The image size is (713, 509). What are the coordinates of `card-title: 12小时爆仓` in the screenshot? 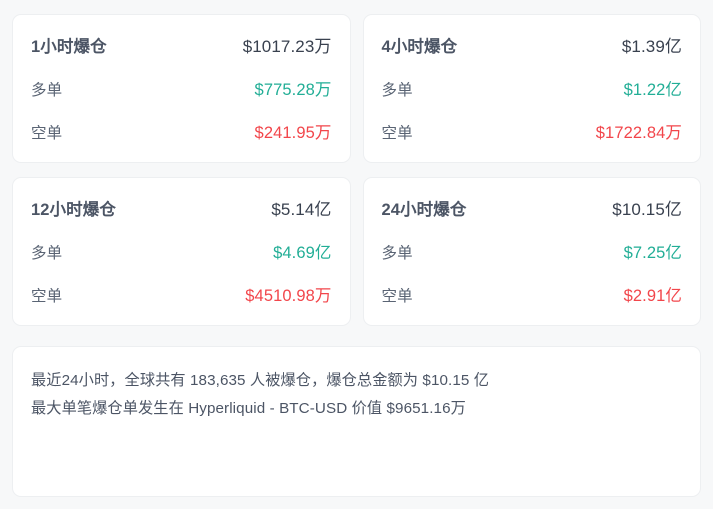 It's located at (73, 210).